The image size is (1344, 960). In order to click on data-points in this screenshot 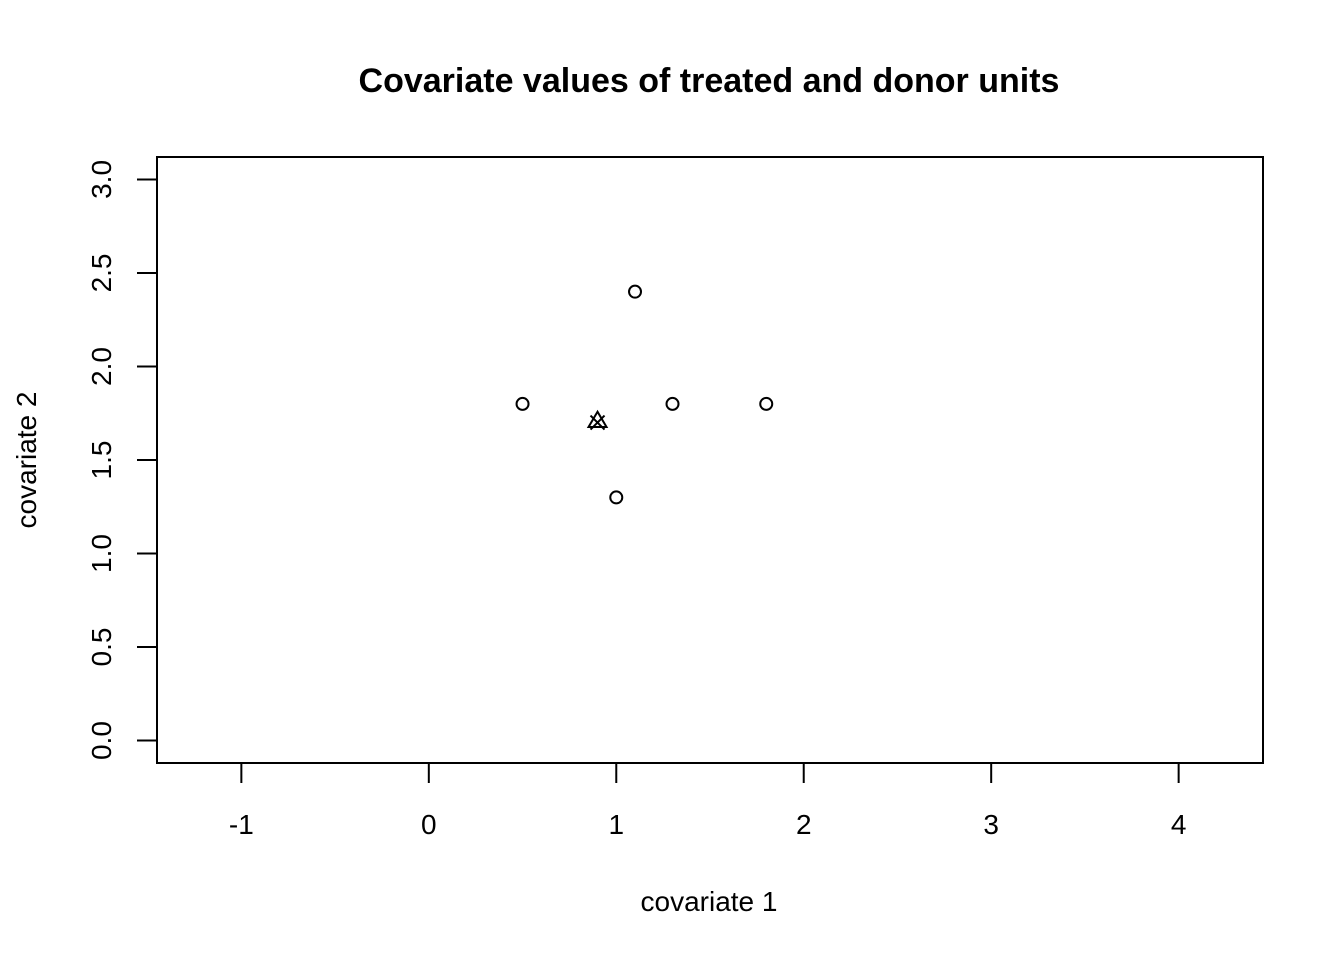, I will do `click(644, 394)`.